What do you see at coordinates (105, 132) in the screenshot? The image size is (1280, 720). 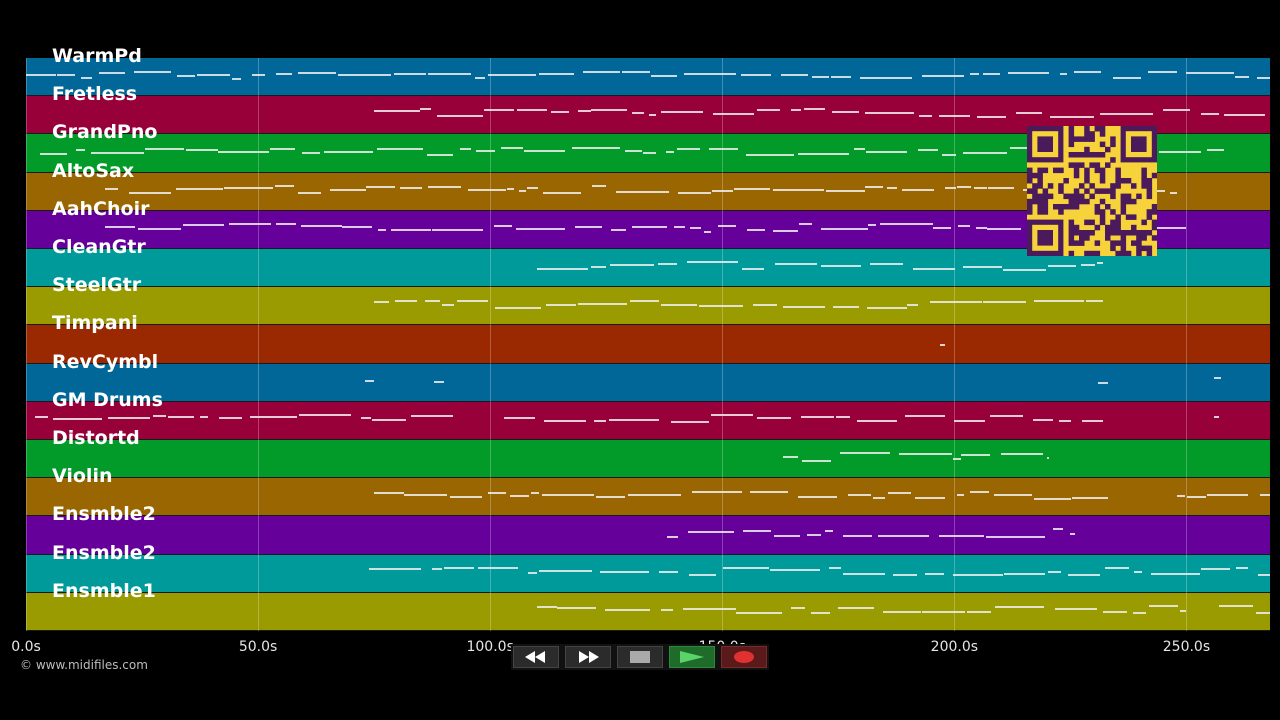 I see `track-label: GrandPno` at bounding box center [105, 132].